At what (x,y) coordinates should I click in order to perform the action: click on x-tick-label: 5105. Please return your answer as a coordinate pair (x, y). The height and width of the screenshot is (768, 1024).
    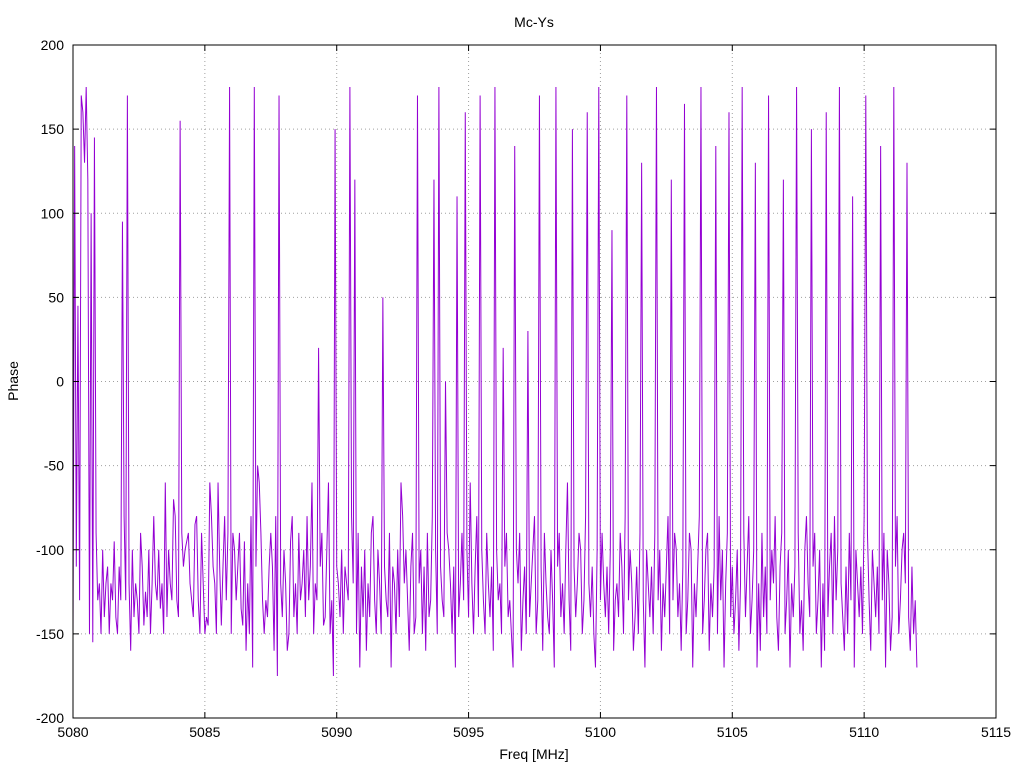
    Looking at the image, I should click on (732, 732).